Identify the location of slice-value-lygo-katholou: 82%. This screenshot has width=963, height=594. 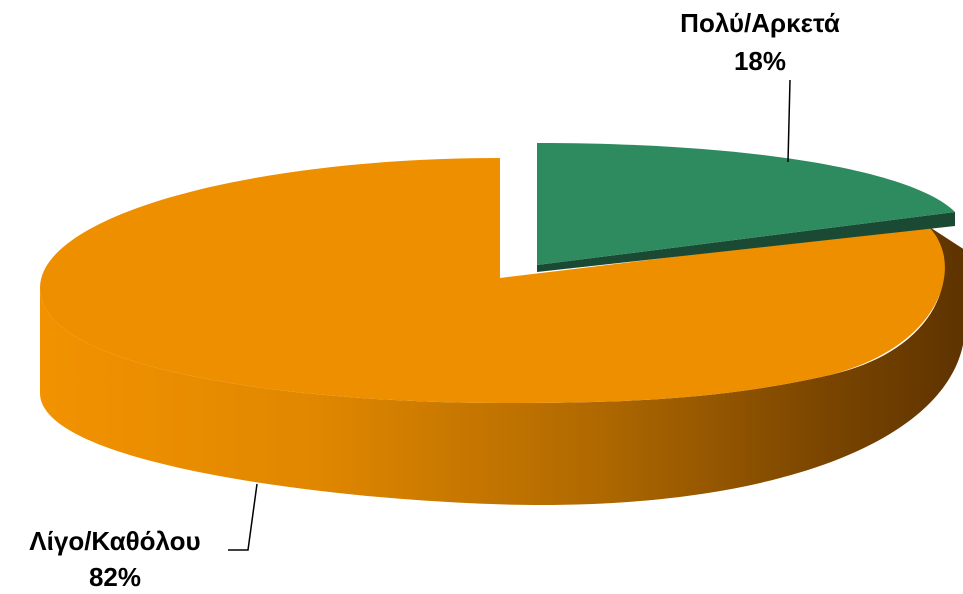
(115, 577).